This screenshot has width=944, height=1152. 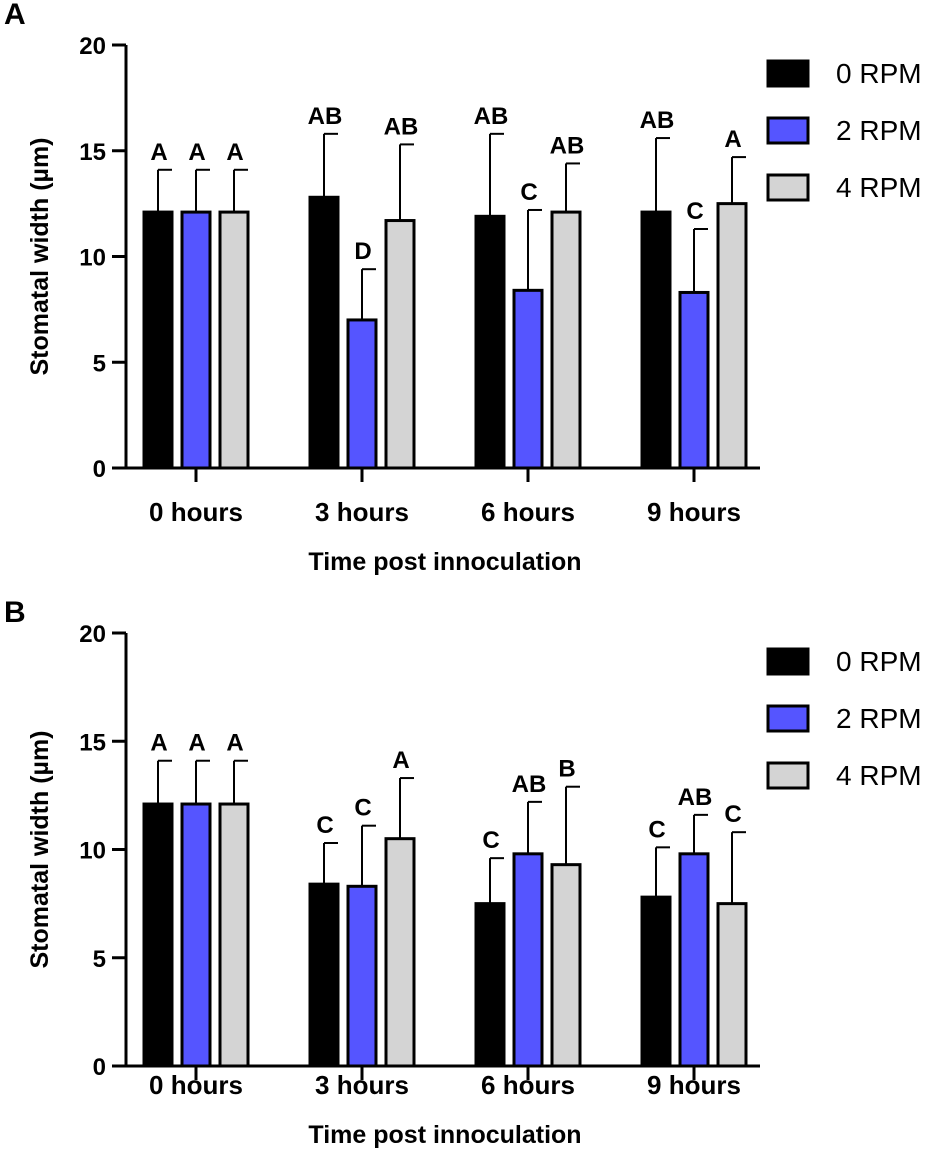 What do you see at coordinates (362, 251) in the screenshot?
I see `significance-letter: D` at bounding box center [362, 251].